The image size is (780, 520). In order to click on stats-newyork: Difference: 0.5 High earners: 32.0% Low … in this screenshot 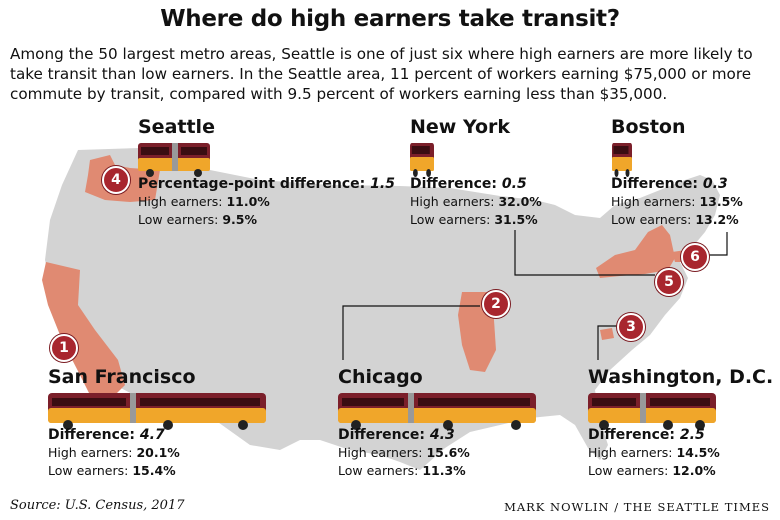, I will do `click(476, 202)`.